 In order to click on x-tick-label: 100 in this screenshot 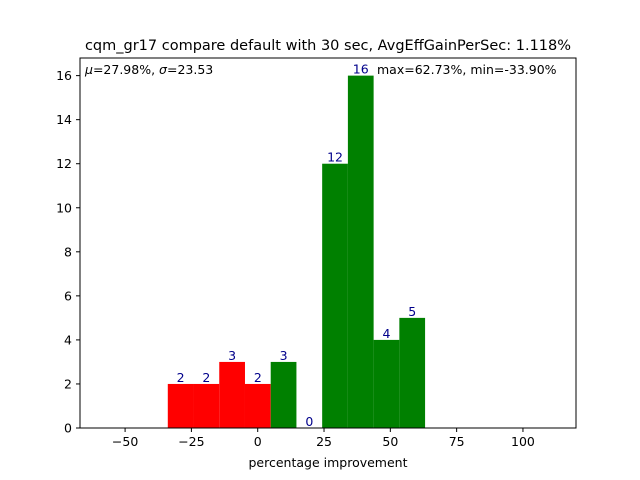, I will do `click(523, 441)`.